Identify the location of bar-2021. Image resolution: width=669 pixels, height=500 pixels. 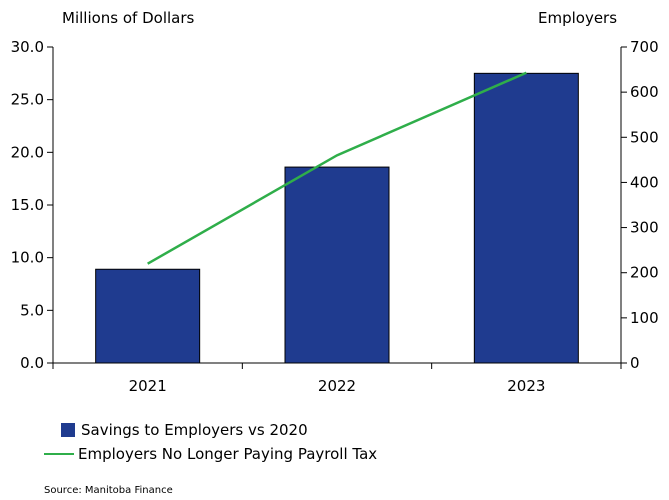
(148, 316).